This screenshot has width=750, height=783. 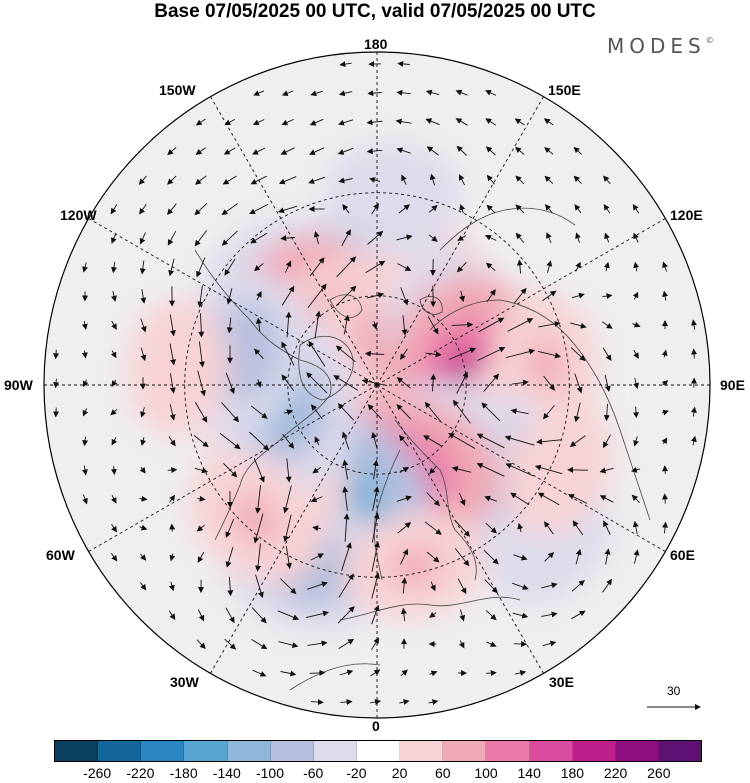 What do you see at coordinates (674, 691) in the screenshot?
I see `reference-vector-label: 30` at bounding box center [674, 691].